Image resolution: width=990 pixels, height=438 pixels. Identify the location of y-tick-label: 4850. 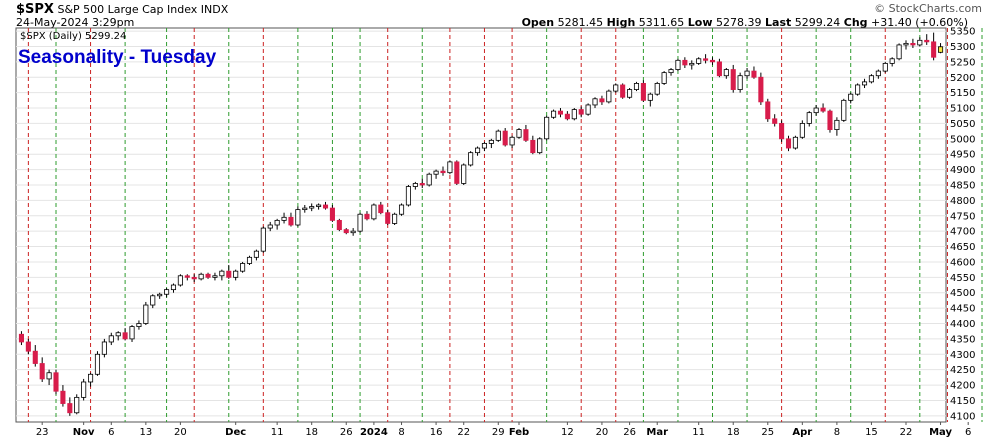
(962, 185).